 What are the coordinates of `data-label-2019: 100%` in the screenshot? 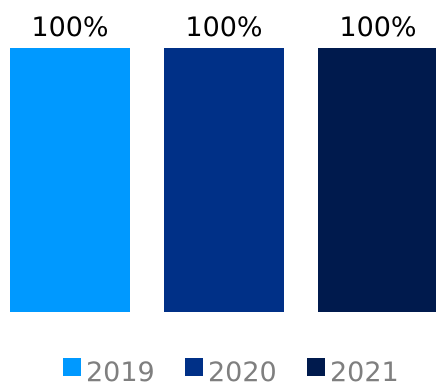 It's located at (69, 27).